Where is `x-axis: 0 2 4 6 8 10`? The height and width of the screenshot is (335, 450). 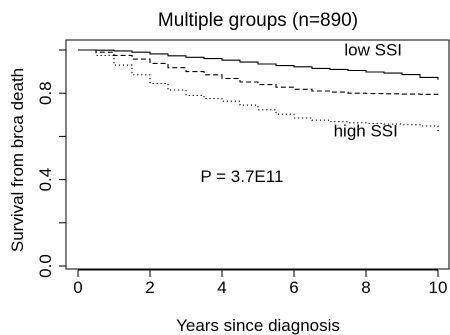 x-axis: 0 2 4 6 8 10 is located at coordinates (260, 283).